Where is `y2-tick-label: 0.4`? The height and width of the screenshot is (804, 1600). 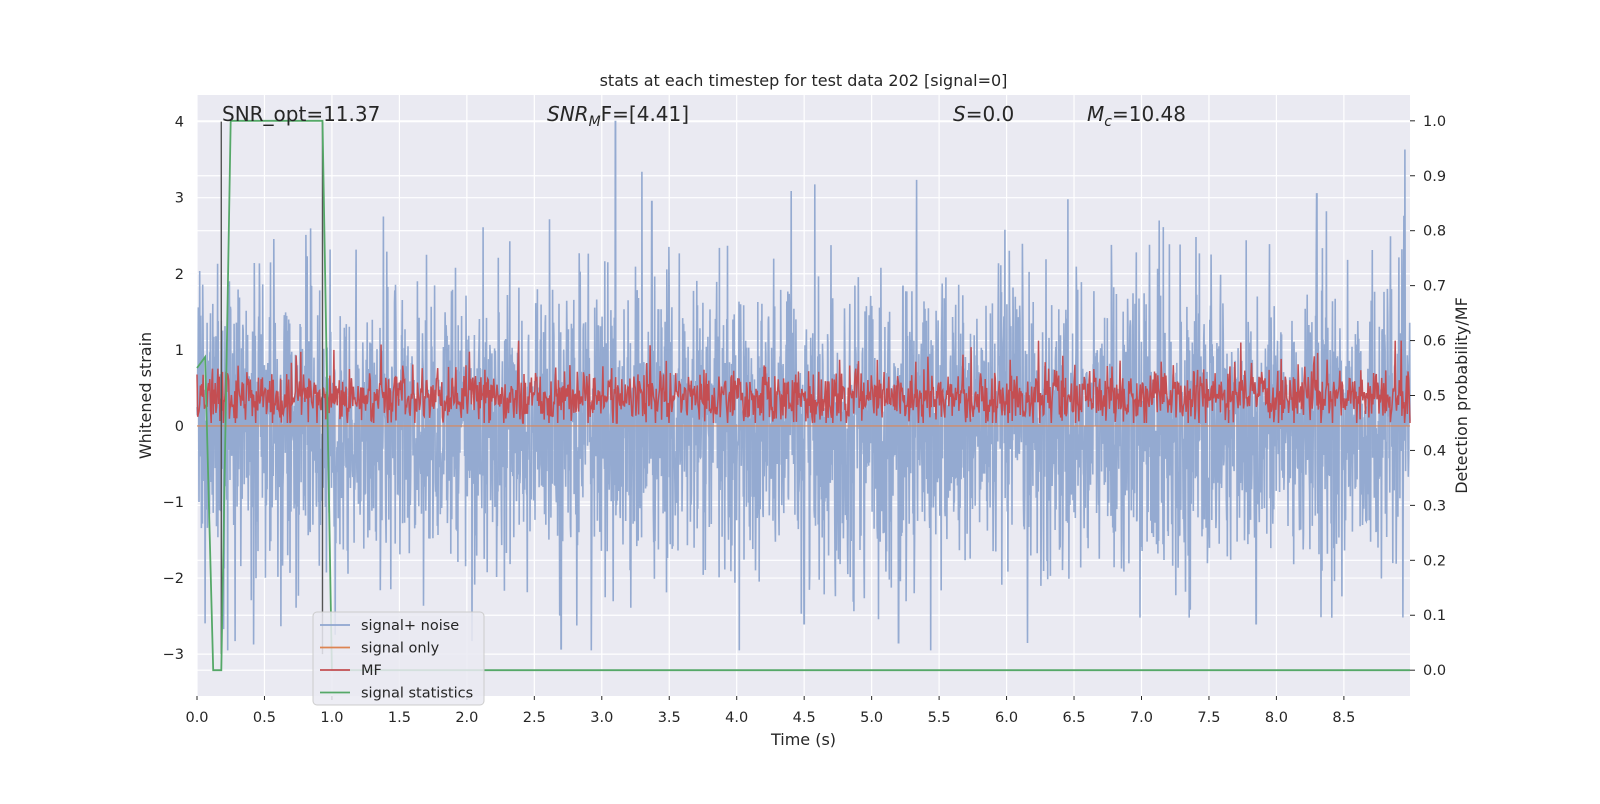 y2-tick-label: 0.4 is located at coordinates (1434, 451).